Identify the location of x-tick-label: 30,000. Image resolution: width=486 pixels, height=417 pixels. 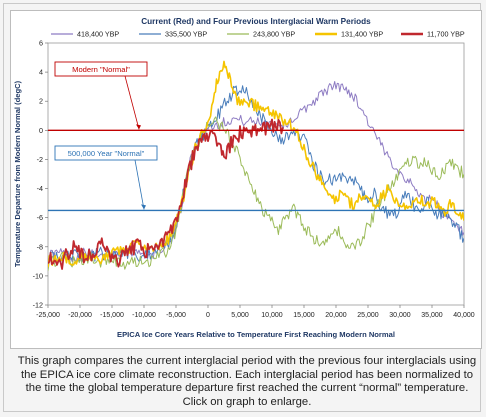
(400, 315).